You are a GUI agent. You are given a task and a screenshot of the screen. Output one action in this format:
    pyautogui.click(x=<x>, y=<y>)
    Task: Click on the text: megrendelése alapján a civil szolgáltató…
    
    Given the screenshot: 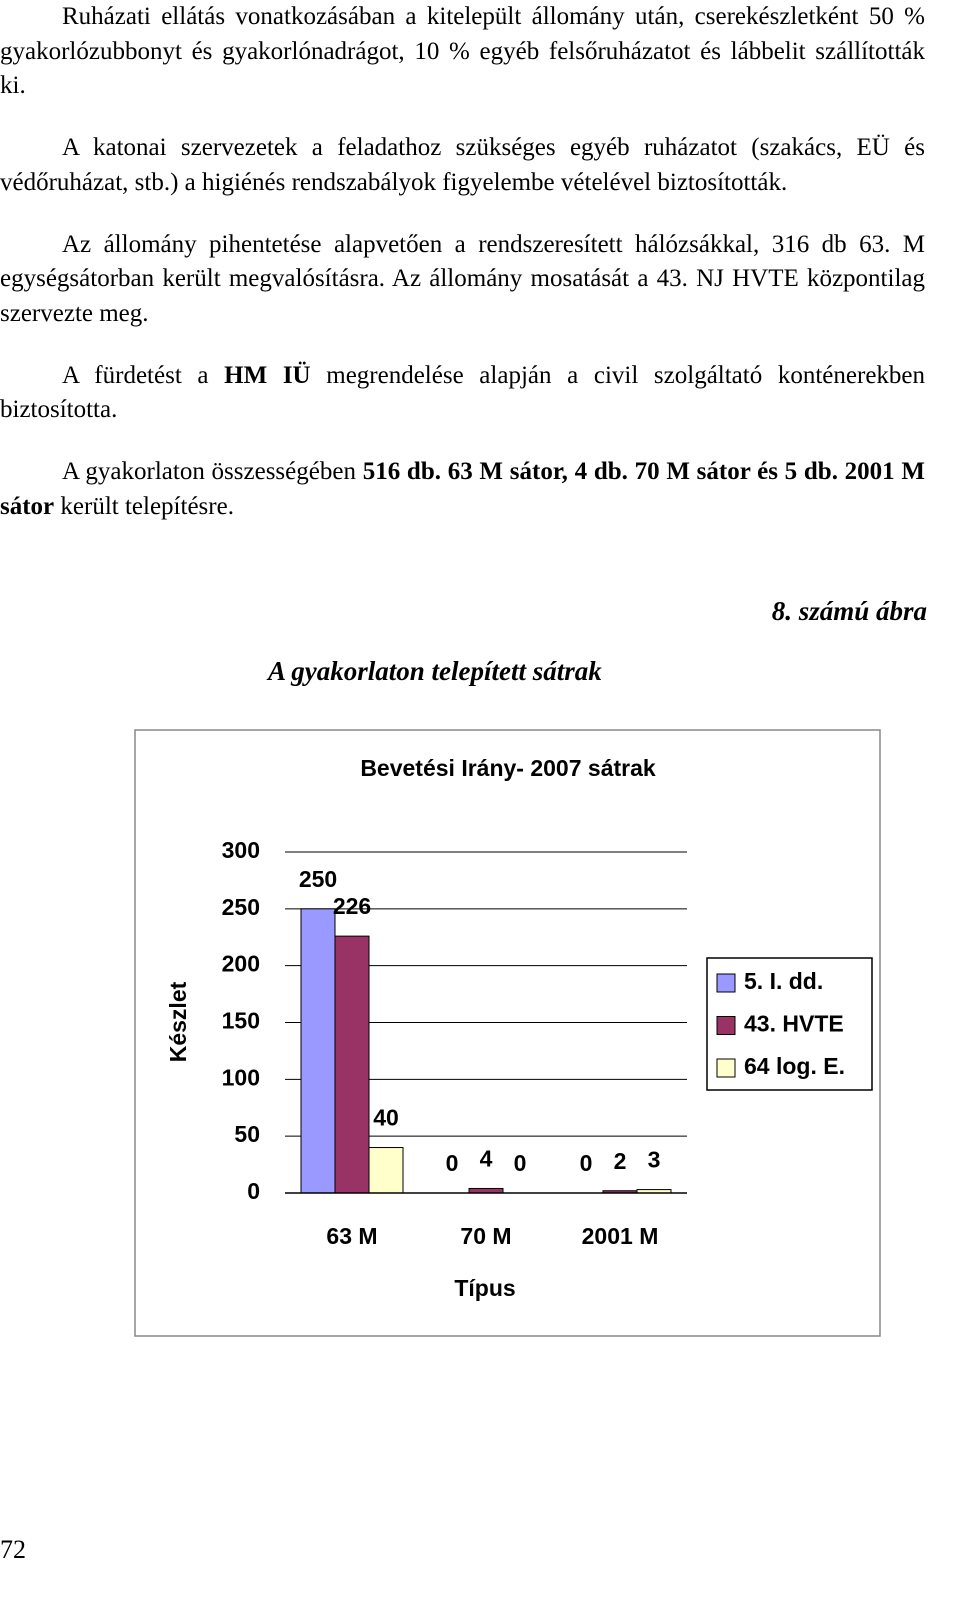 What is the action you would take?
    pyautogui.click(x=463, y=392)
    